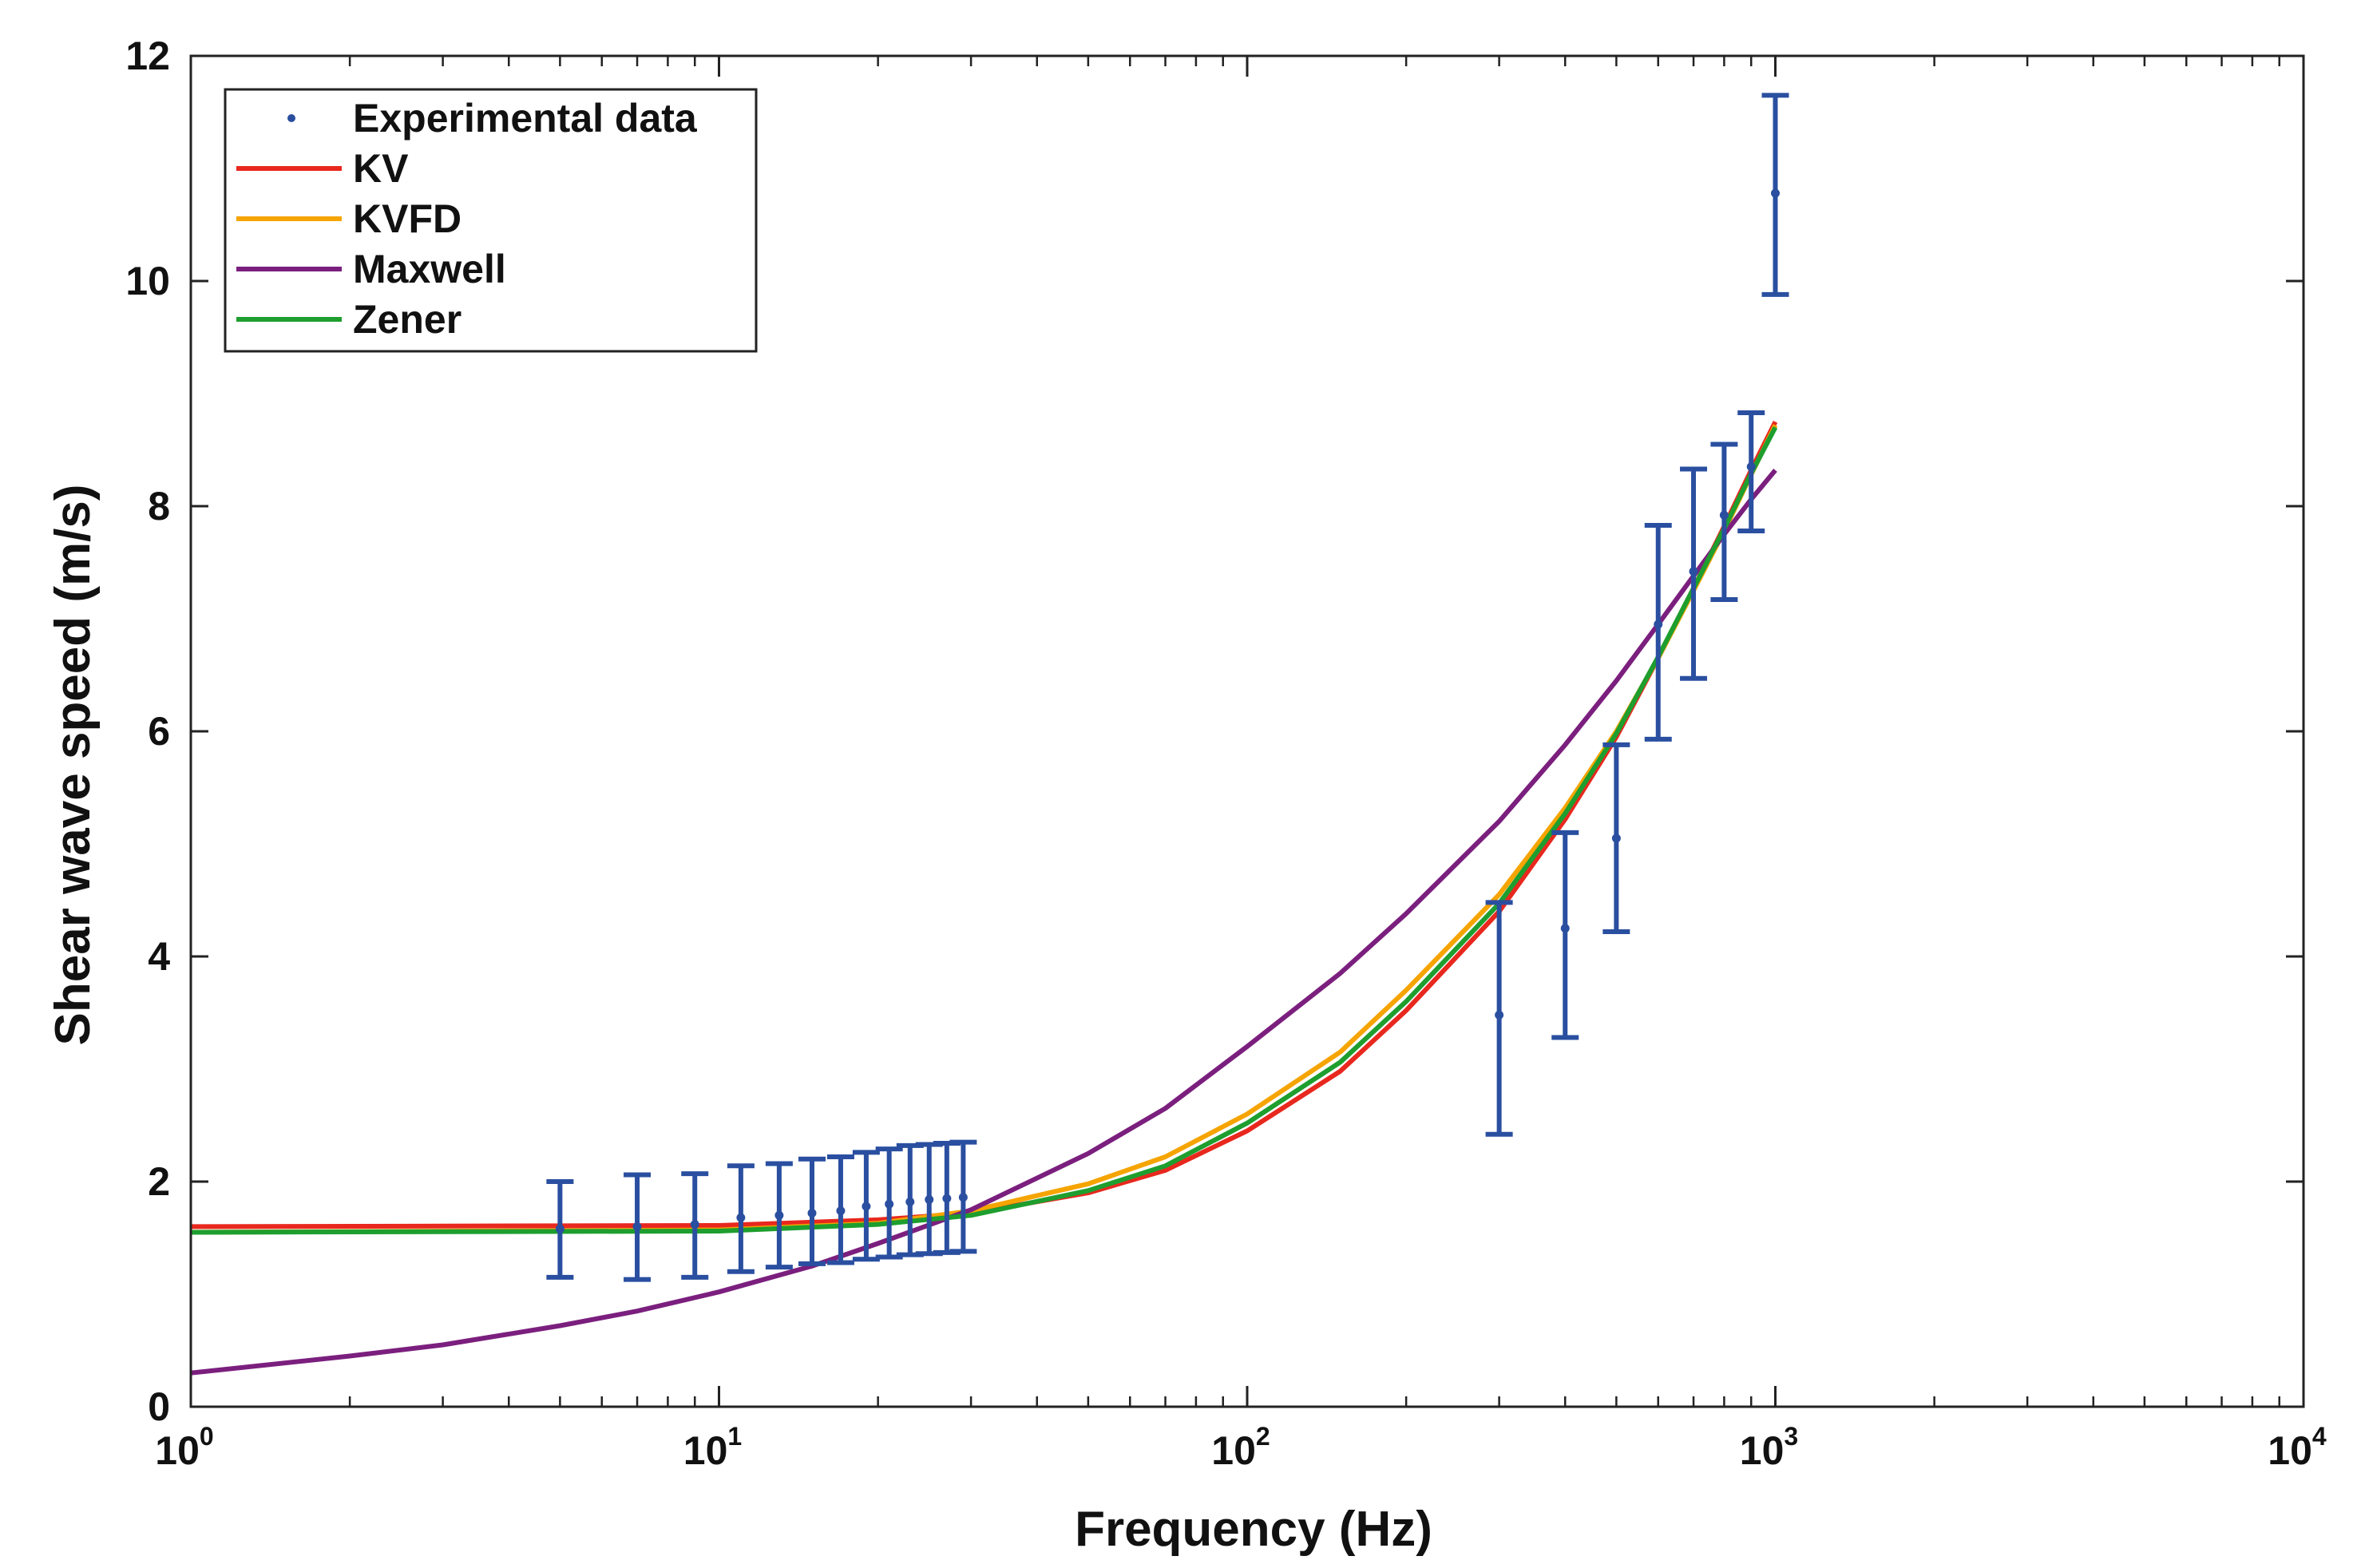 The height and width of the screenshot is (1568, 2361). Describe the element at coordinates (73, 766) in the screenshot. I see `y-axis-label: Shear wave speed (m/s)` at that location.